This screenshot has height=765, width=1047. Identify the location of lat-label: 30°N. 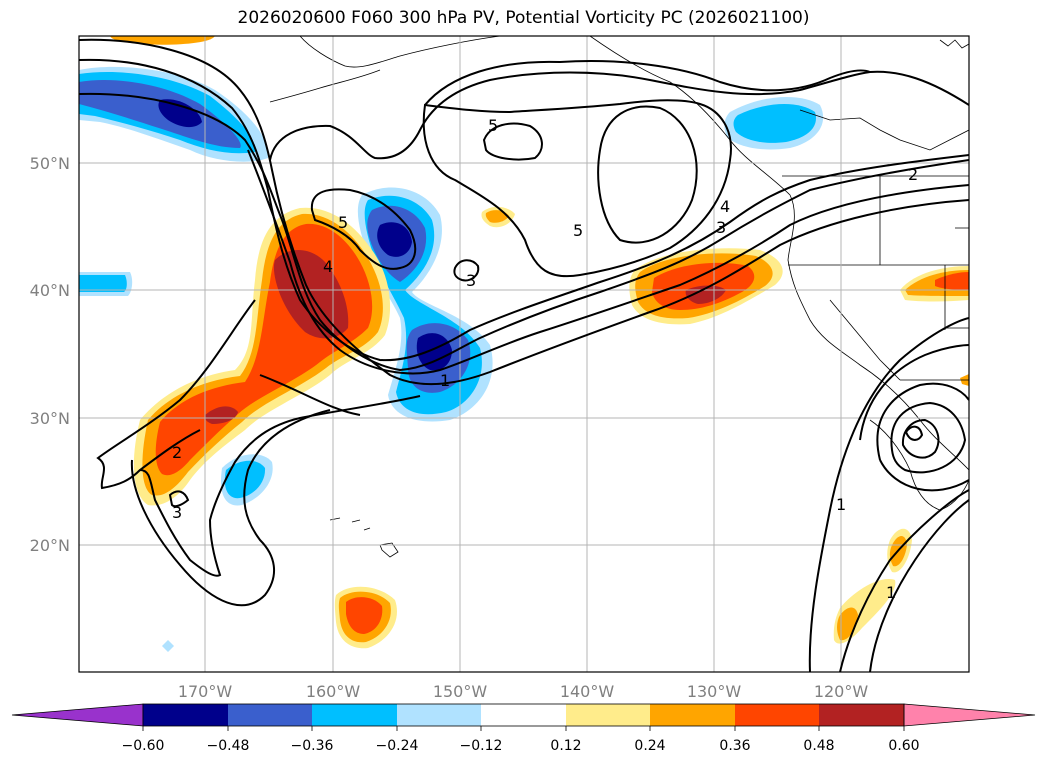
(50, 418).